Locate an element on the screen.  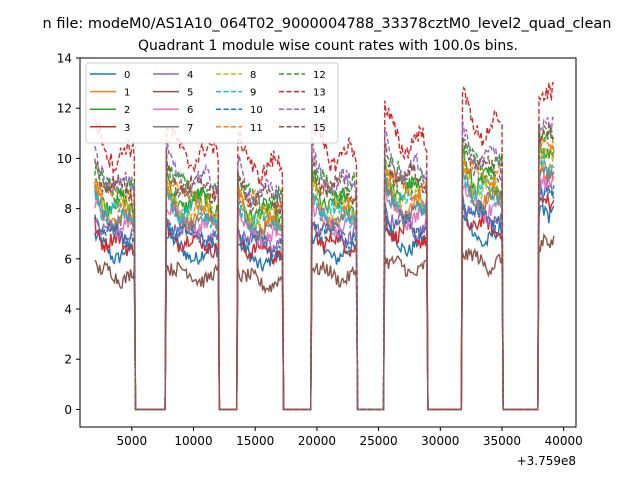
y-axis: 0 2 4 6 8 10 12 14 is located at coordinates (68, 234).